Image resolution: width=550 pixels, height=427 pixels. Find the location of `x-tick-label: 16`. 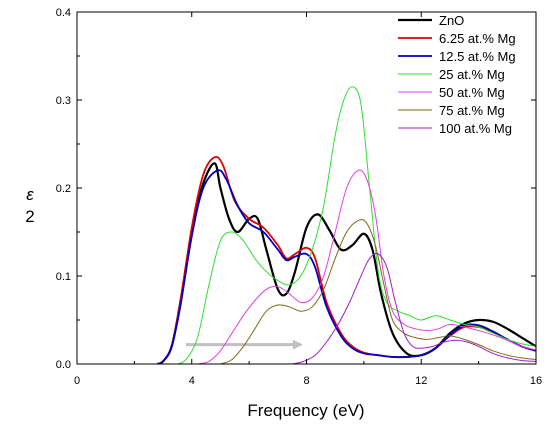

x-tick-label: 16 is located at coordinates (536, 381).